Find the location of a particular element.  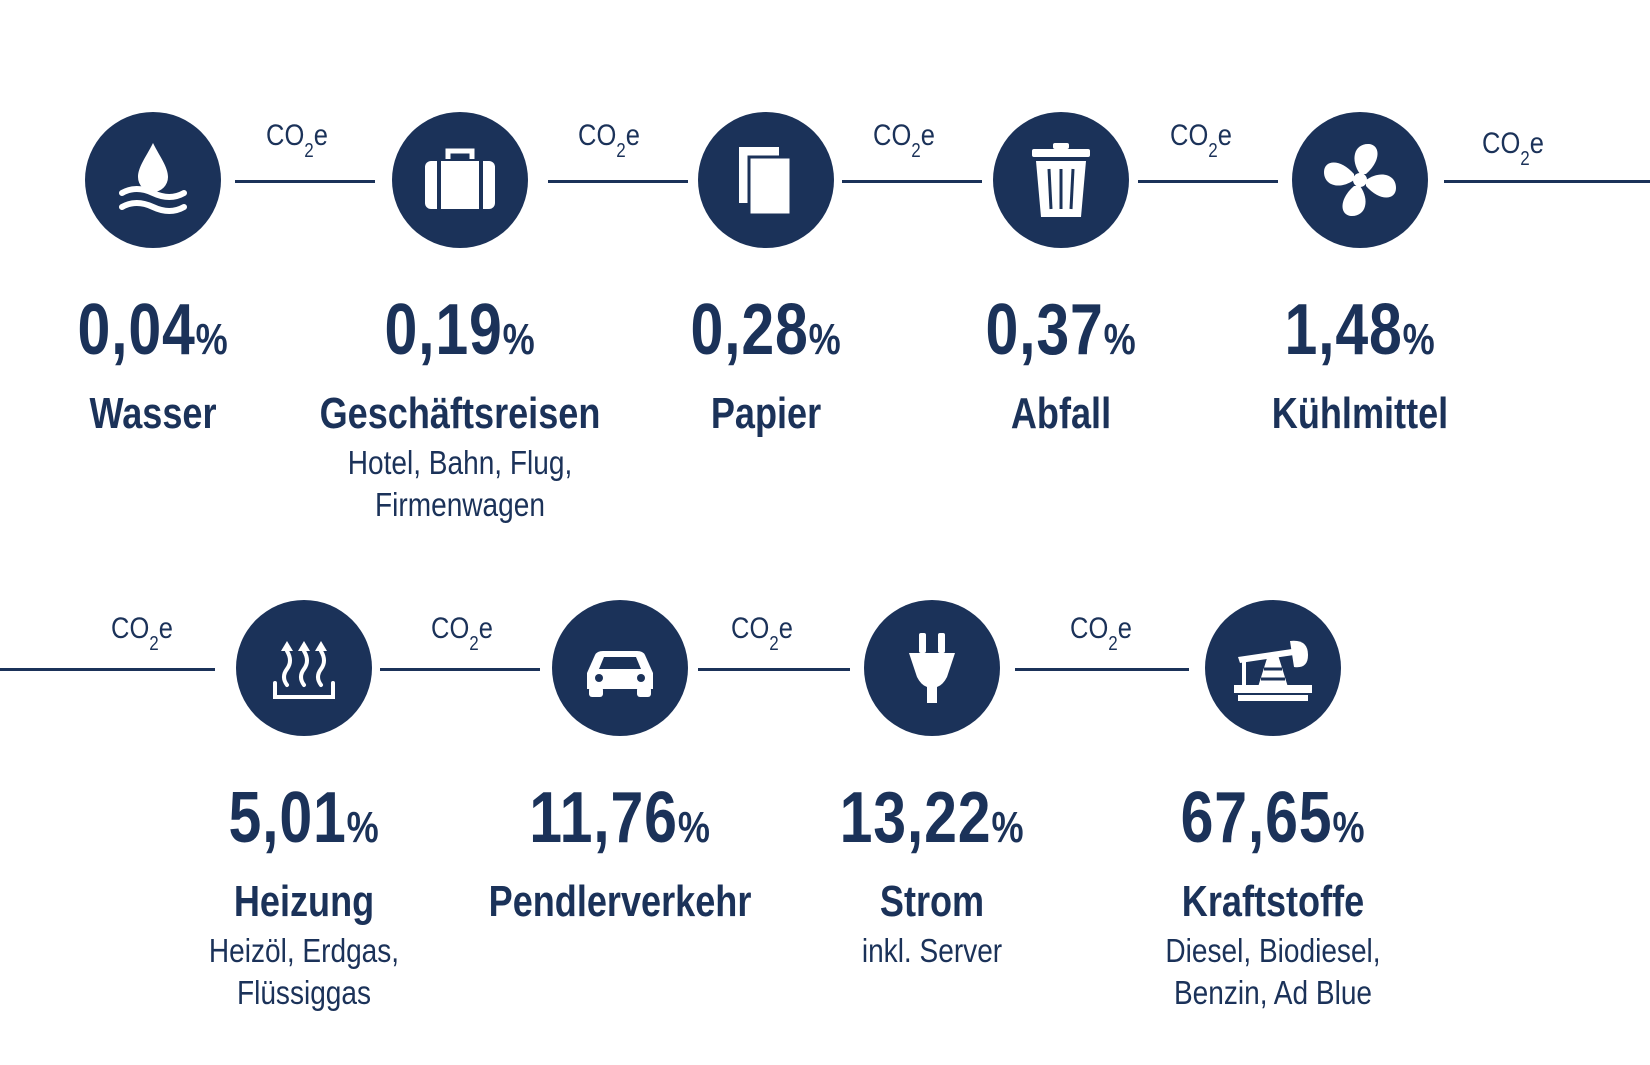

heating-icon is located at coordinates (304, 670).